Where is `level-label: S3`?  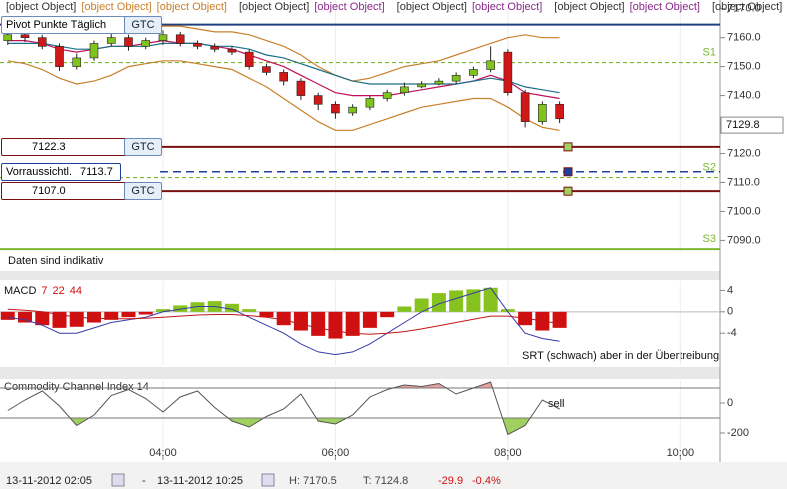
level-label: S3 is located at coordinates (709, 239).